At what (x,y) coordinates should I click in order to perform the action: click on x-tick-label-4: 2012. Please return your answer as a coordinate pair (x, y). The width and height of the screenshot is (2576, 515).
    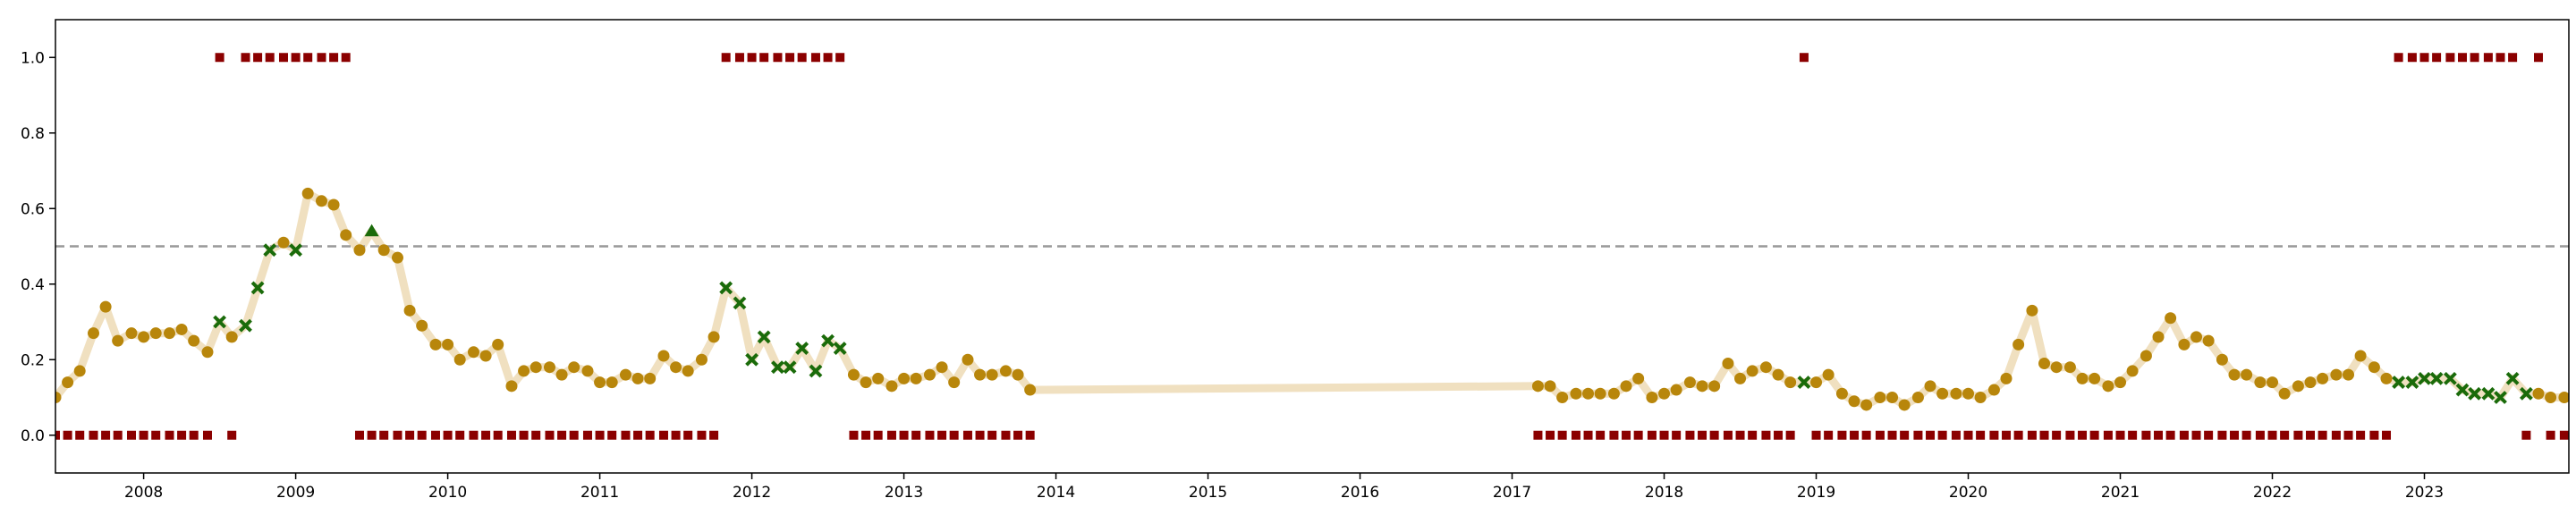
    Looking at the image, I should click on (752, 493).